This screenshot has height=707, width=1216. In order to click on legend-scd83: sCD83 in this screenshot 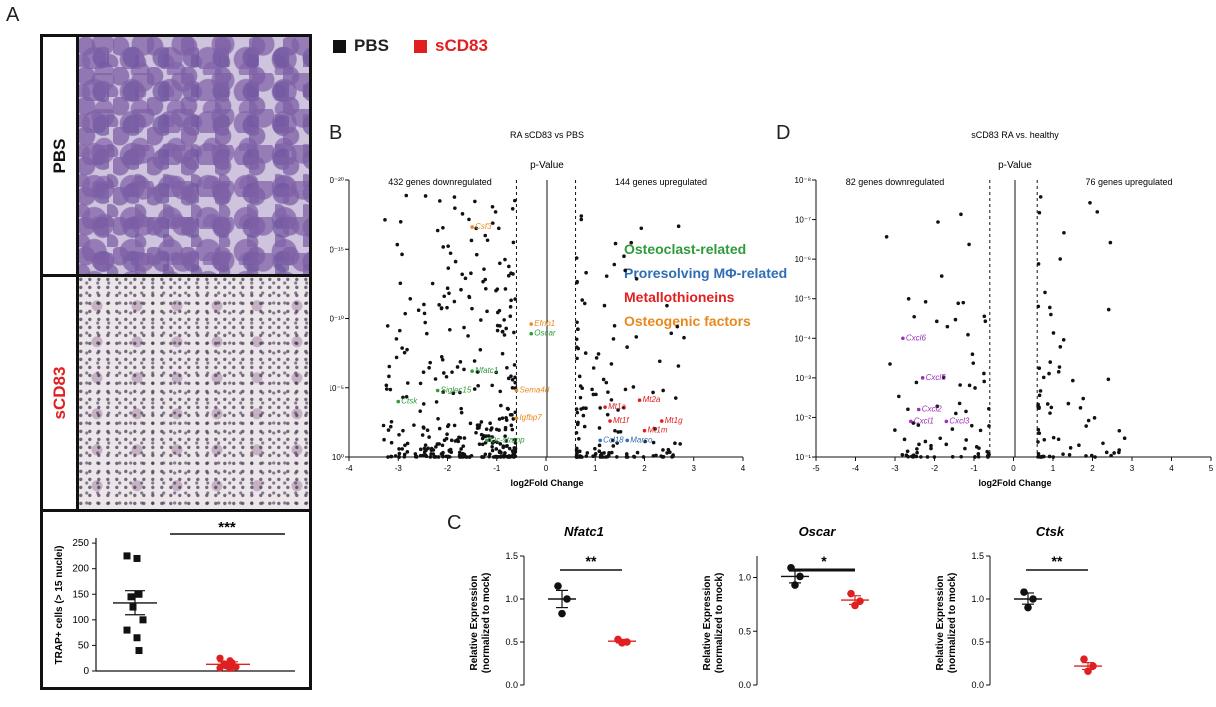, I will do `click(451, 46)`.